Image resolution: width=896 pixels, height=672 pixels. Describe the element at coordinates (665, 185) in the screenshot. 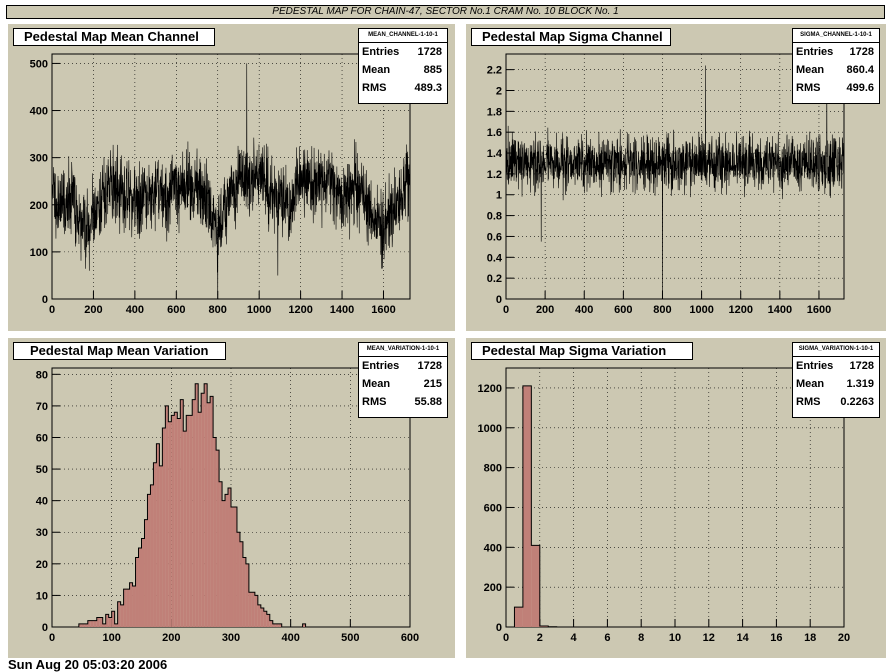

I see `y-axis: 00.20.40.60.811.21.41.61.822.2` at that location.